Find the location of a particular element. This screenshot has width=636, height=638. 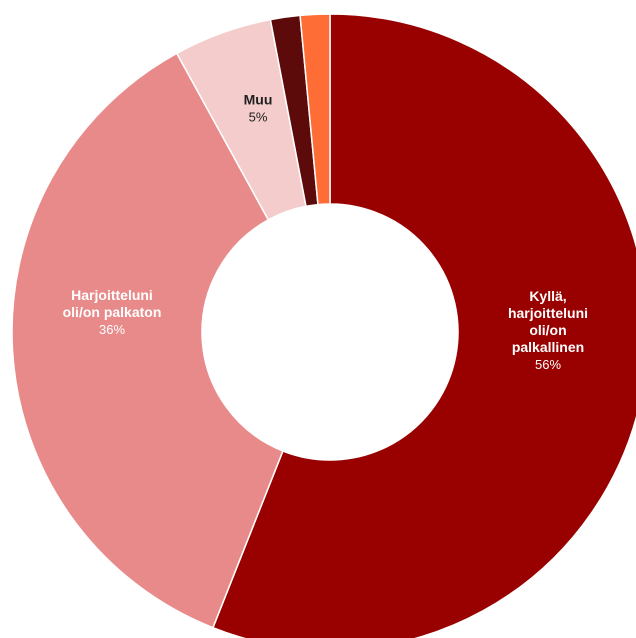

slice-label-1-line-0: Harjoitteluni is located at coordinates (112, 295).